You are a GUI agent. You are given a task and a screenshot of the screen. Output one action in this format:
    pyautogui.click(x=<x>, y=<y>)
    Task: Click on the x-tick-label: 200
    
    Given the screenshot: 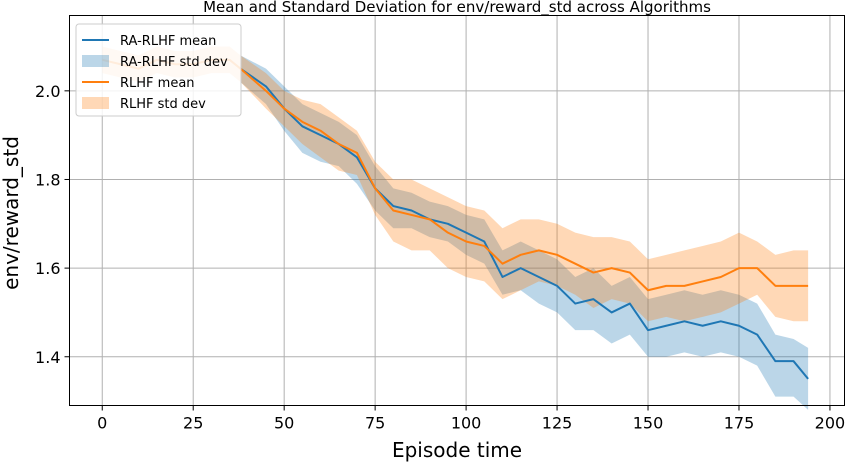 What is the action you would take?
    pyautogui.click(x=830, y=423)
    